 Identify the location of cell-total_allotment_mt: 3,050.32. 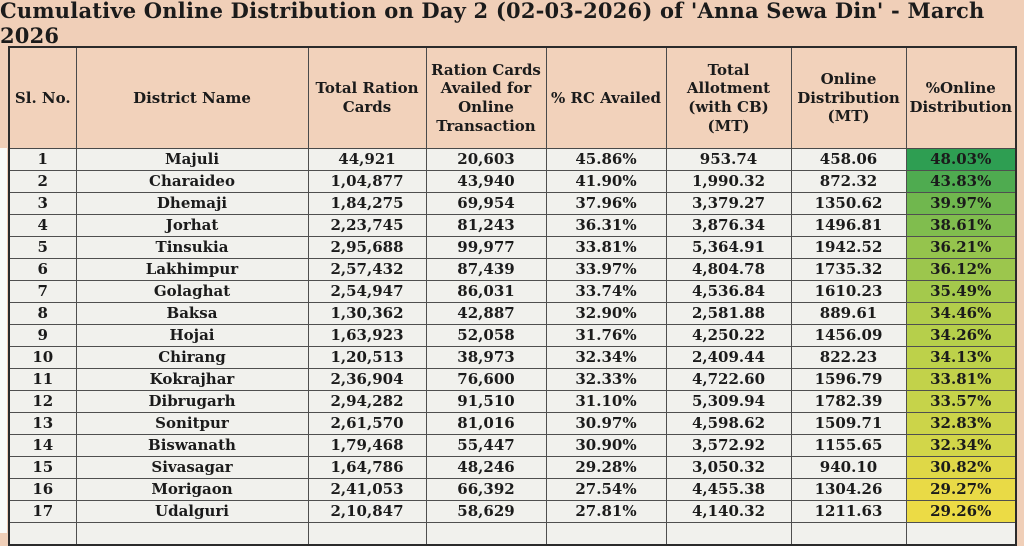
(728, 467).